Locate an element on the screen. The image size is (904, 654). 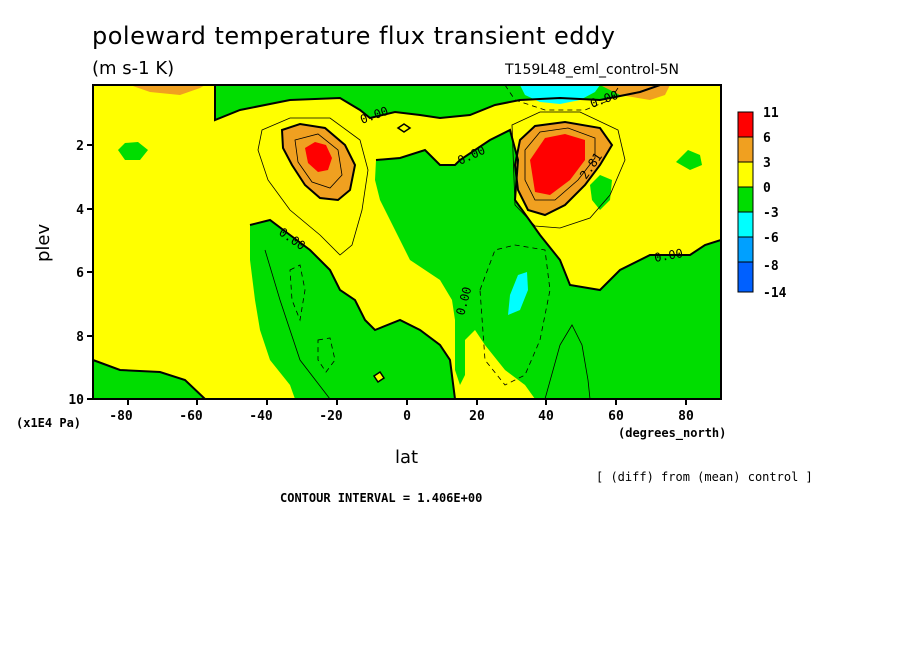
colorbar-swatch-blue is located at coordinates (745, 249).